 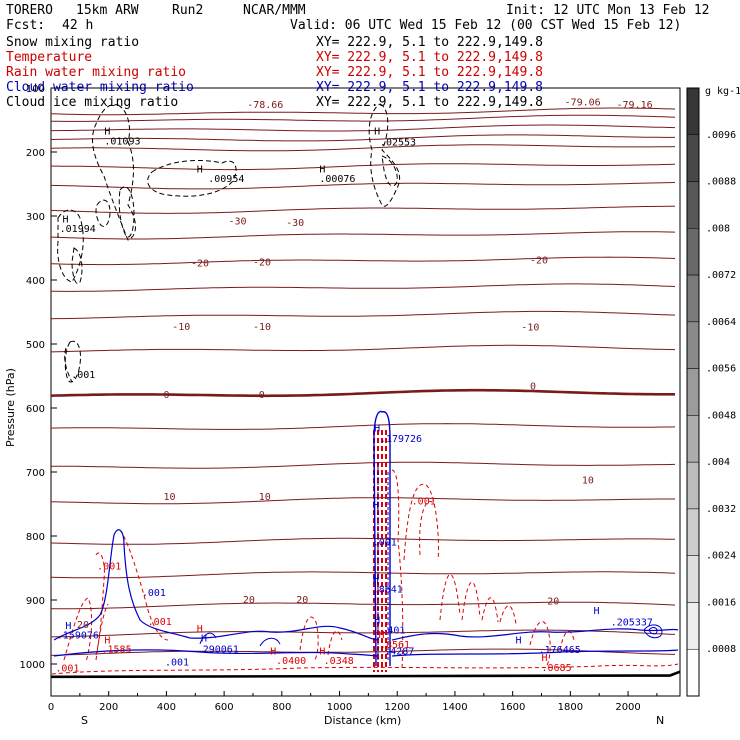 What do you see at coordinates (365, 674) in the screenshot?
I see `terrain-line` at bounding box center [365, 674].